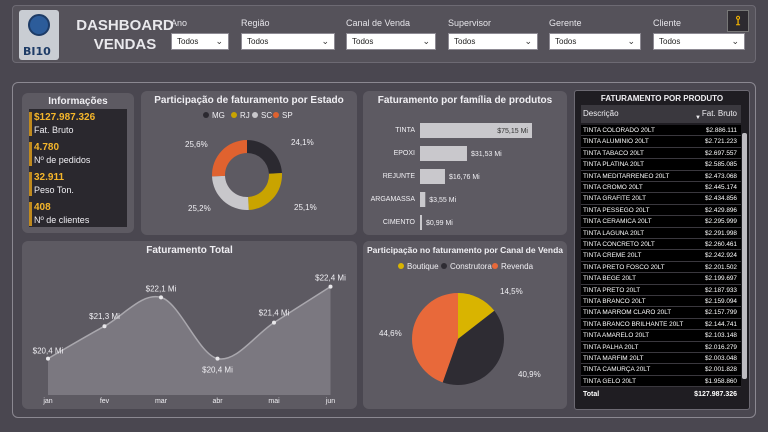 The image size is (768, 432). Describe the element at coordinates (529, 374) in the screenshot. I see `slice-label-construtora: 40,9%` at that location.